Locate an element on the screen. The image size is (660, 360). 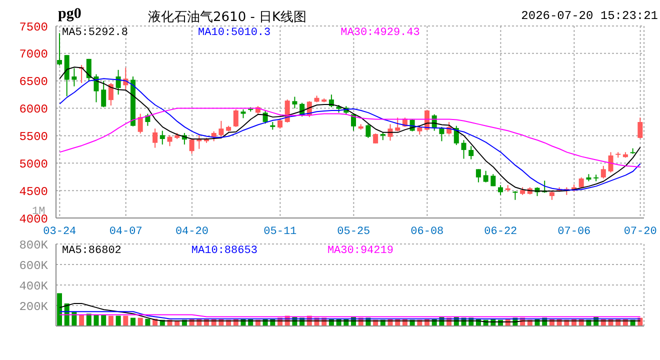
x-tick-label: 04-20 is located at coordinates (191, 232).